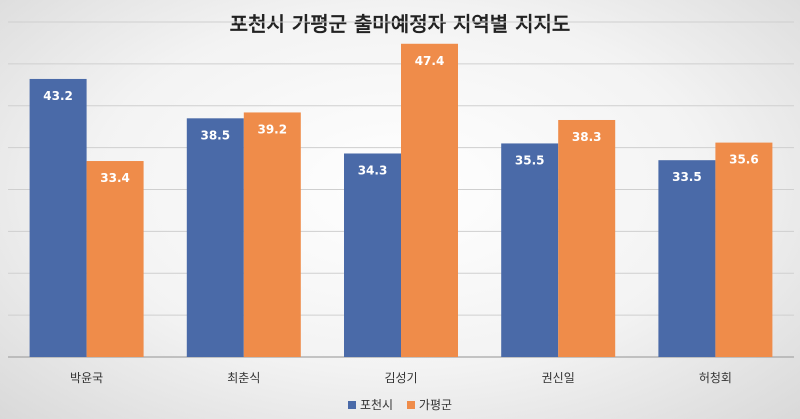 This screenshot has width=800, height=419. I want to click on legend-label-series-2: 가평군, so click(435, 405).